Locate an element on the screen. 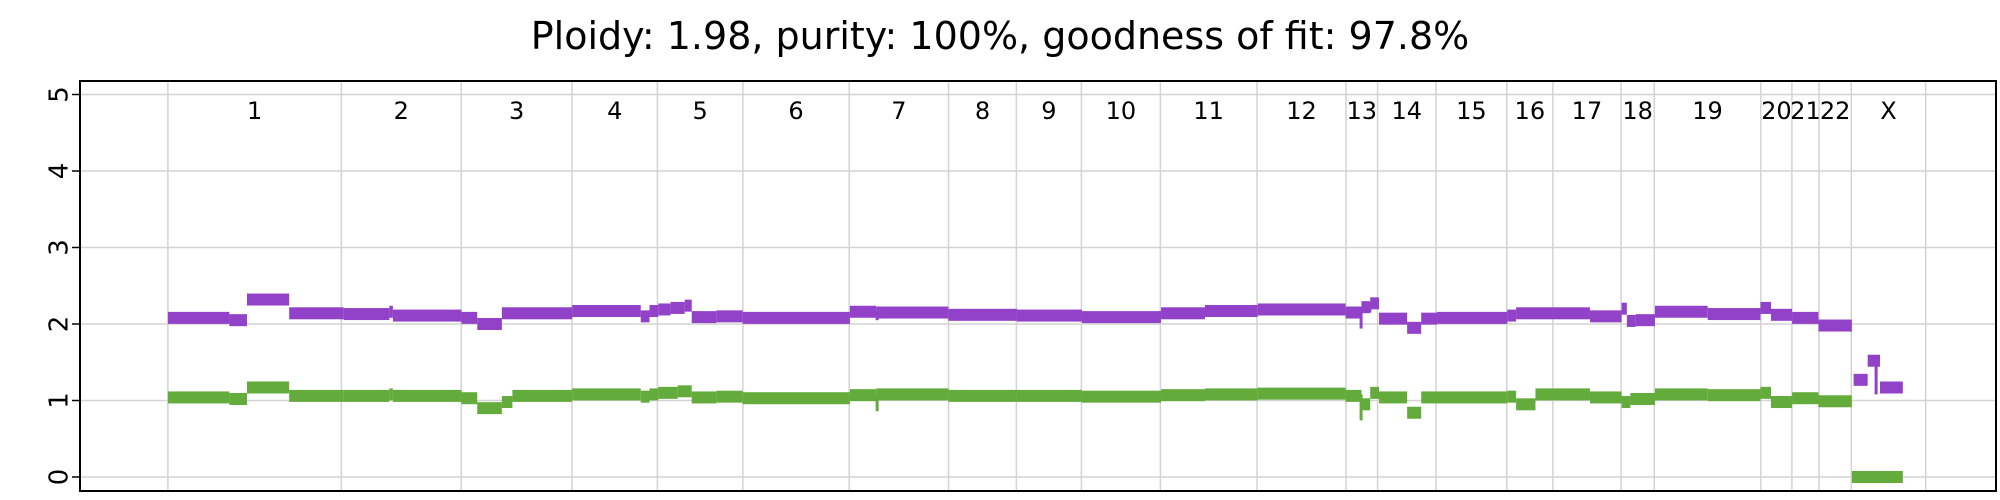 This screenshot has height=500, width=2000. chromosome-label: 20 is located at coordinates (1776, 111).